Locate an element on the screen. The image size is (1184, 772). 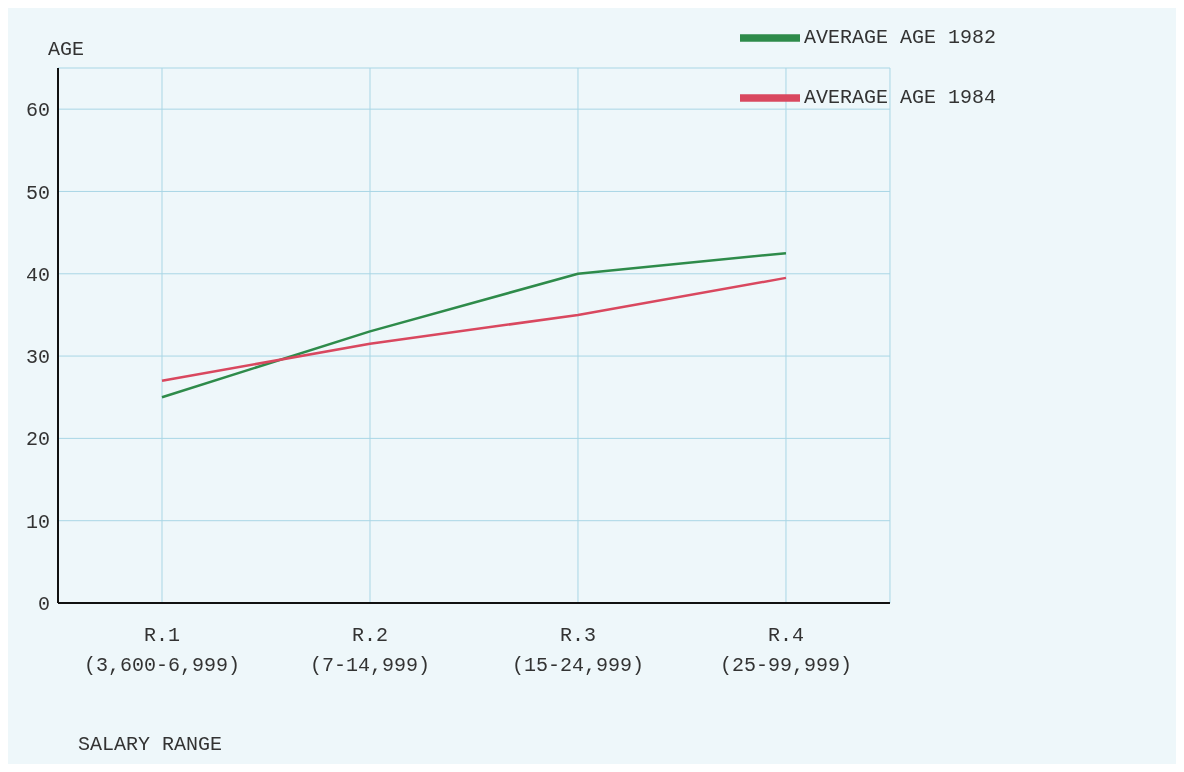
y-tick-label: 60 is located at coordinates (37, 111).